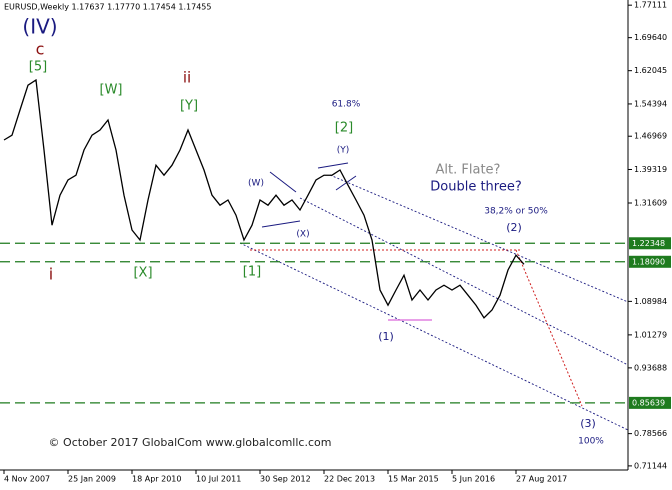 Image resolution: width=672 pixels, height=490 pixels. Describe the element at coordinates (285, 479) in the screenshot. I see `x-tick-label: 30 Sep 2012` at that location.